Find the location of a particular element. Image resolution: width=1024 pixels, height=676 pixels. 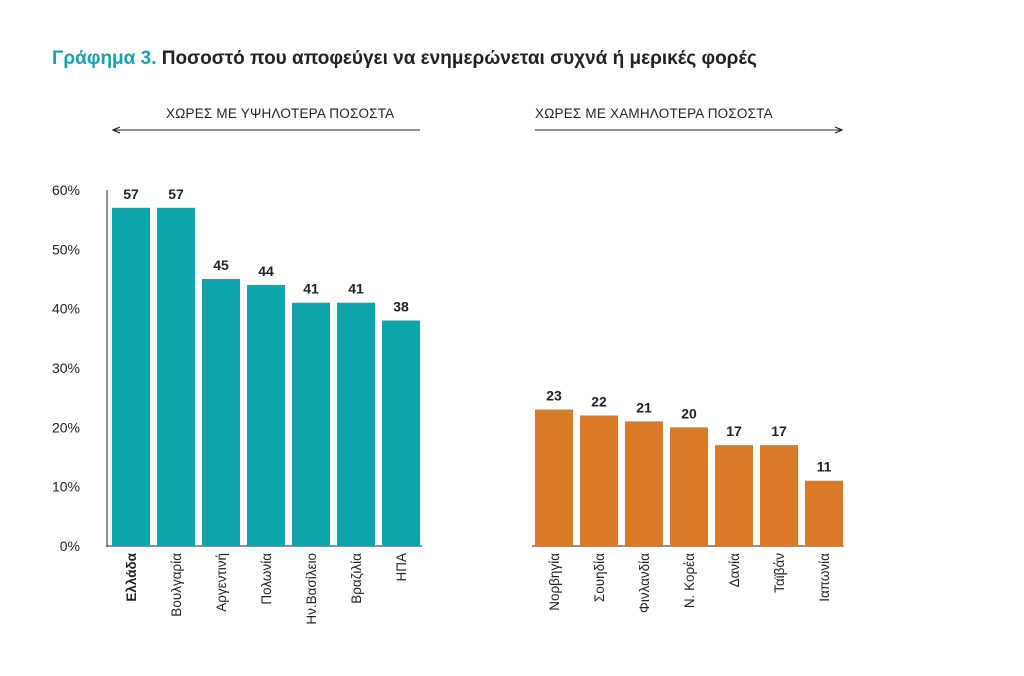

y-tick-label: 20% is located at coordinates (66, 427).